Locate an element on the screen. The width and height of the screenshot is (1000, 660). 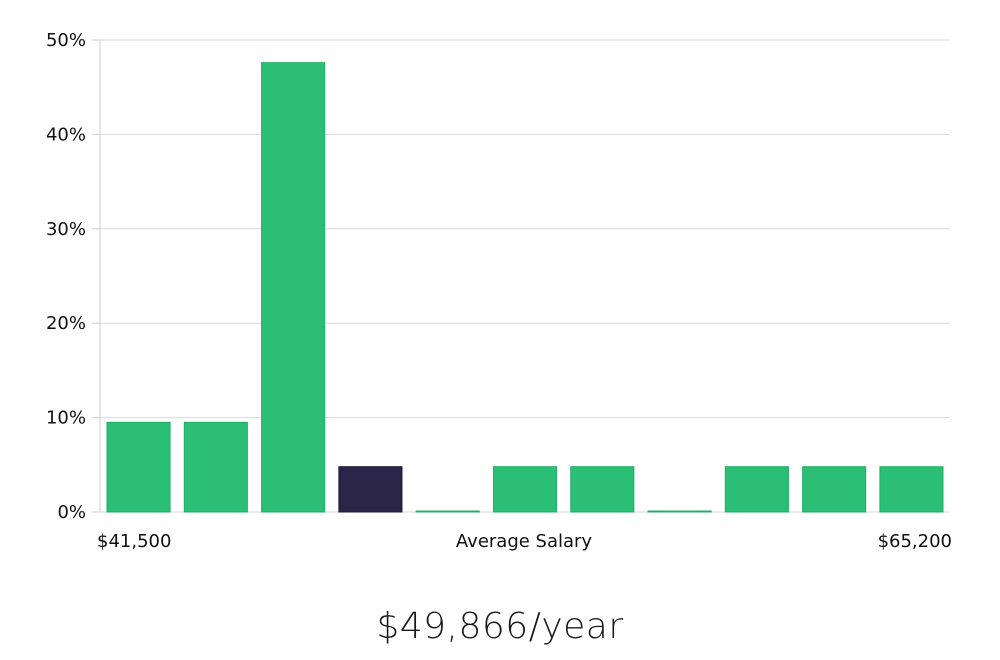
average-salary-headline: $49,866/year is located at coordinates (500, 626).